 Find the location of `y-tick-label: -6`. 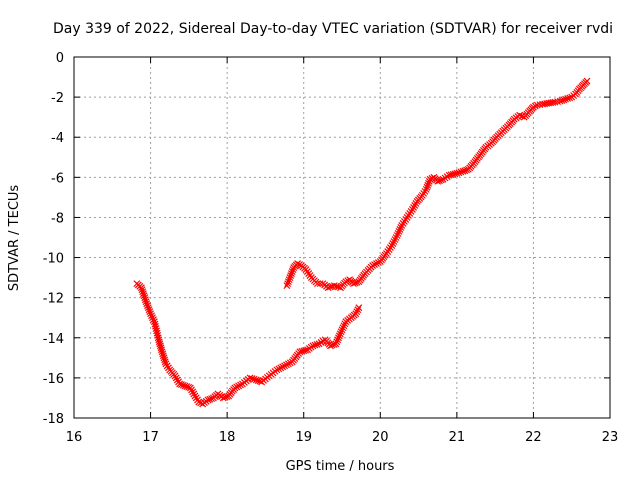

y-tick-label: -6 is located at coordinates (57, 178).